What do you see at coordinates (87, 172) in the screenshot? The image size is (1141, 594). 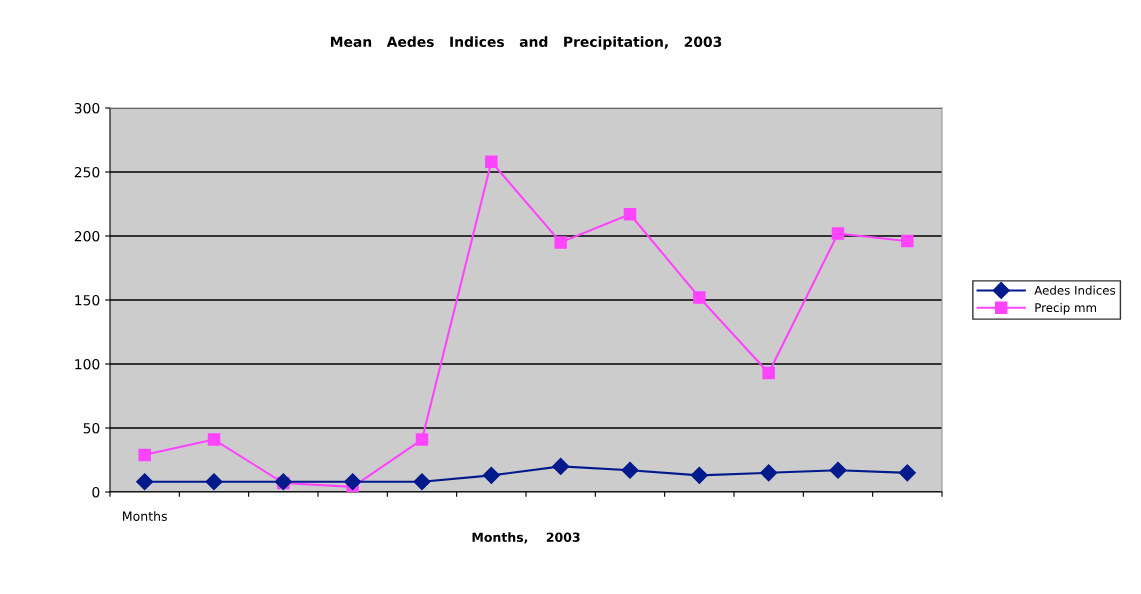 I see `y-tick-label: 250` at bounding box center [87, 172].